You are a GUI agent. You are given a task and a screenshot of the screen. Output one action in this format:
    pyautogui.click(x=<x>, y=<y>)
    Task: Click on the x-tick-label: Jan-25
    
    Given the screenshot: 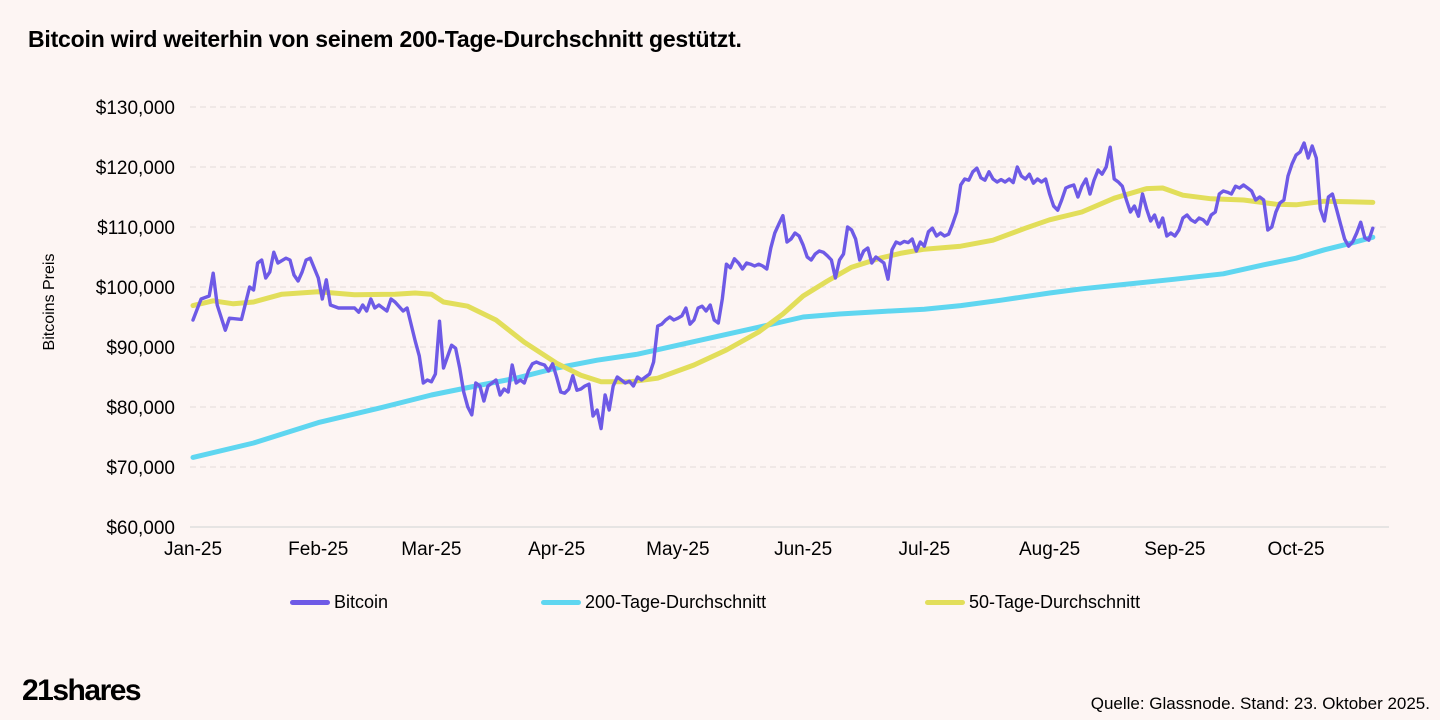 What is the action you would take?
    pyautogui.click(x=193, y=549)
    